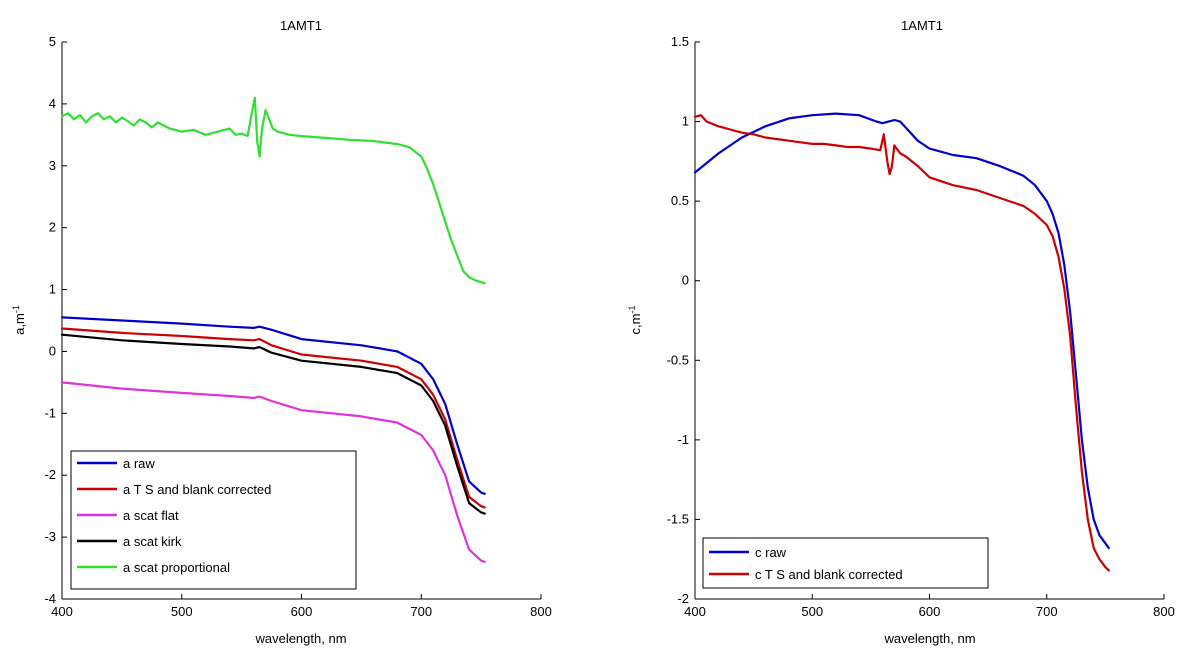 This screenshot has width=1188, height=649. I want to click on y-tick-label: 5, so click(52, 41).